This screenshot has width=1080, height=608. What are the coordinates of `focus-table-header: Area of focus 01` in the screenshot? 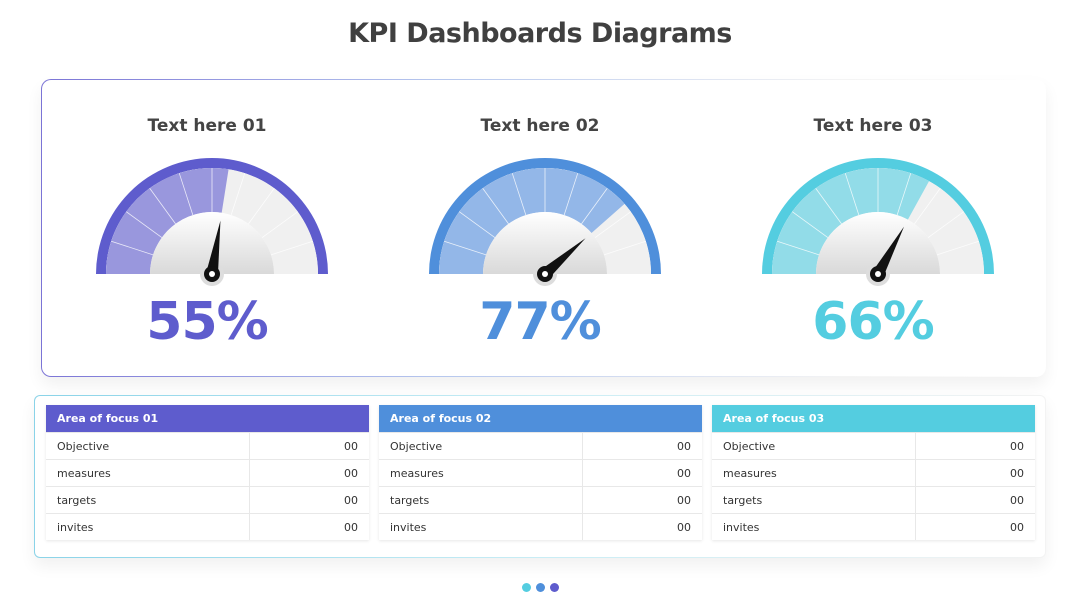 It's located at (207, 418).